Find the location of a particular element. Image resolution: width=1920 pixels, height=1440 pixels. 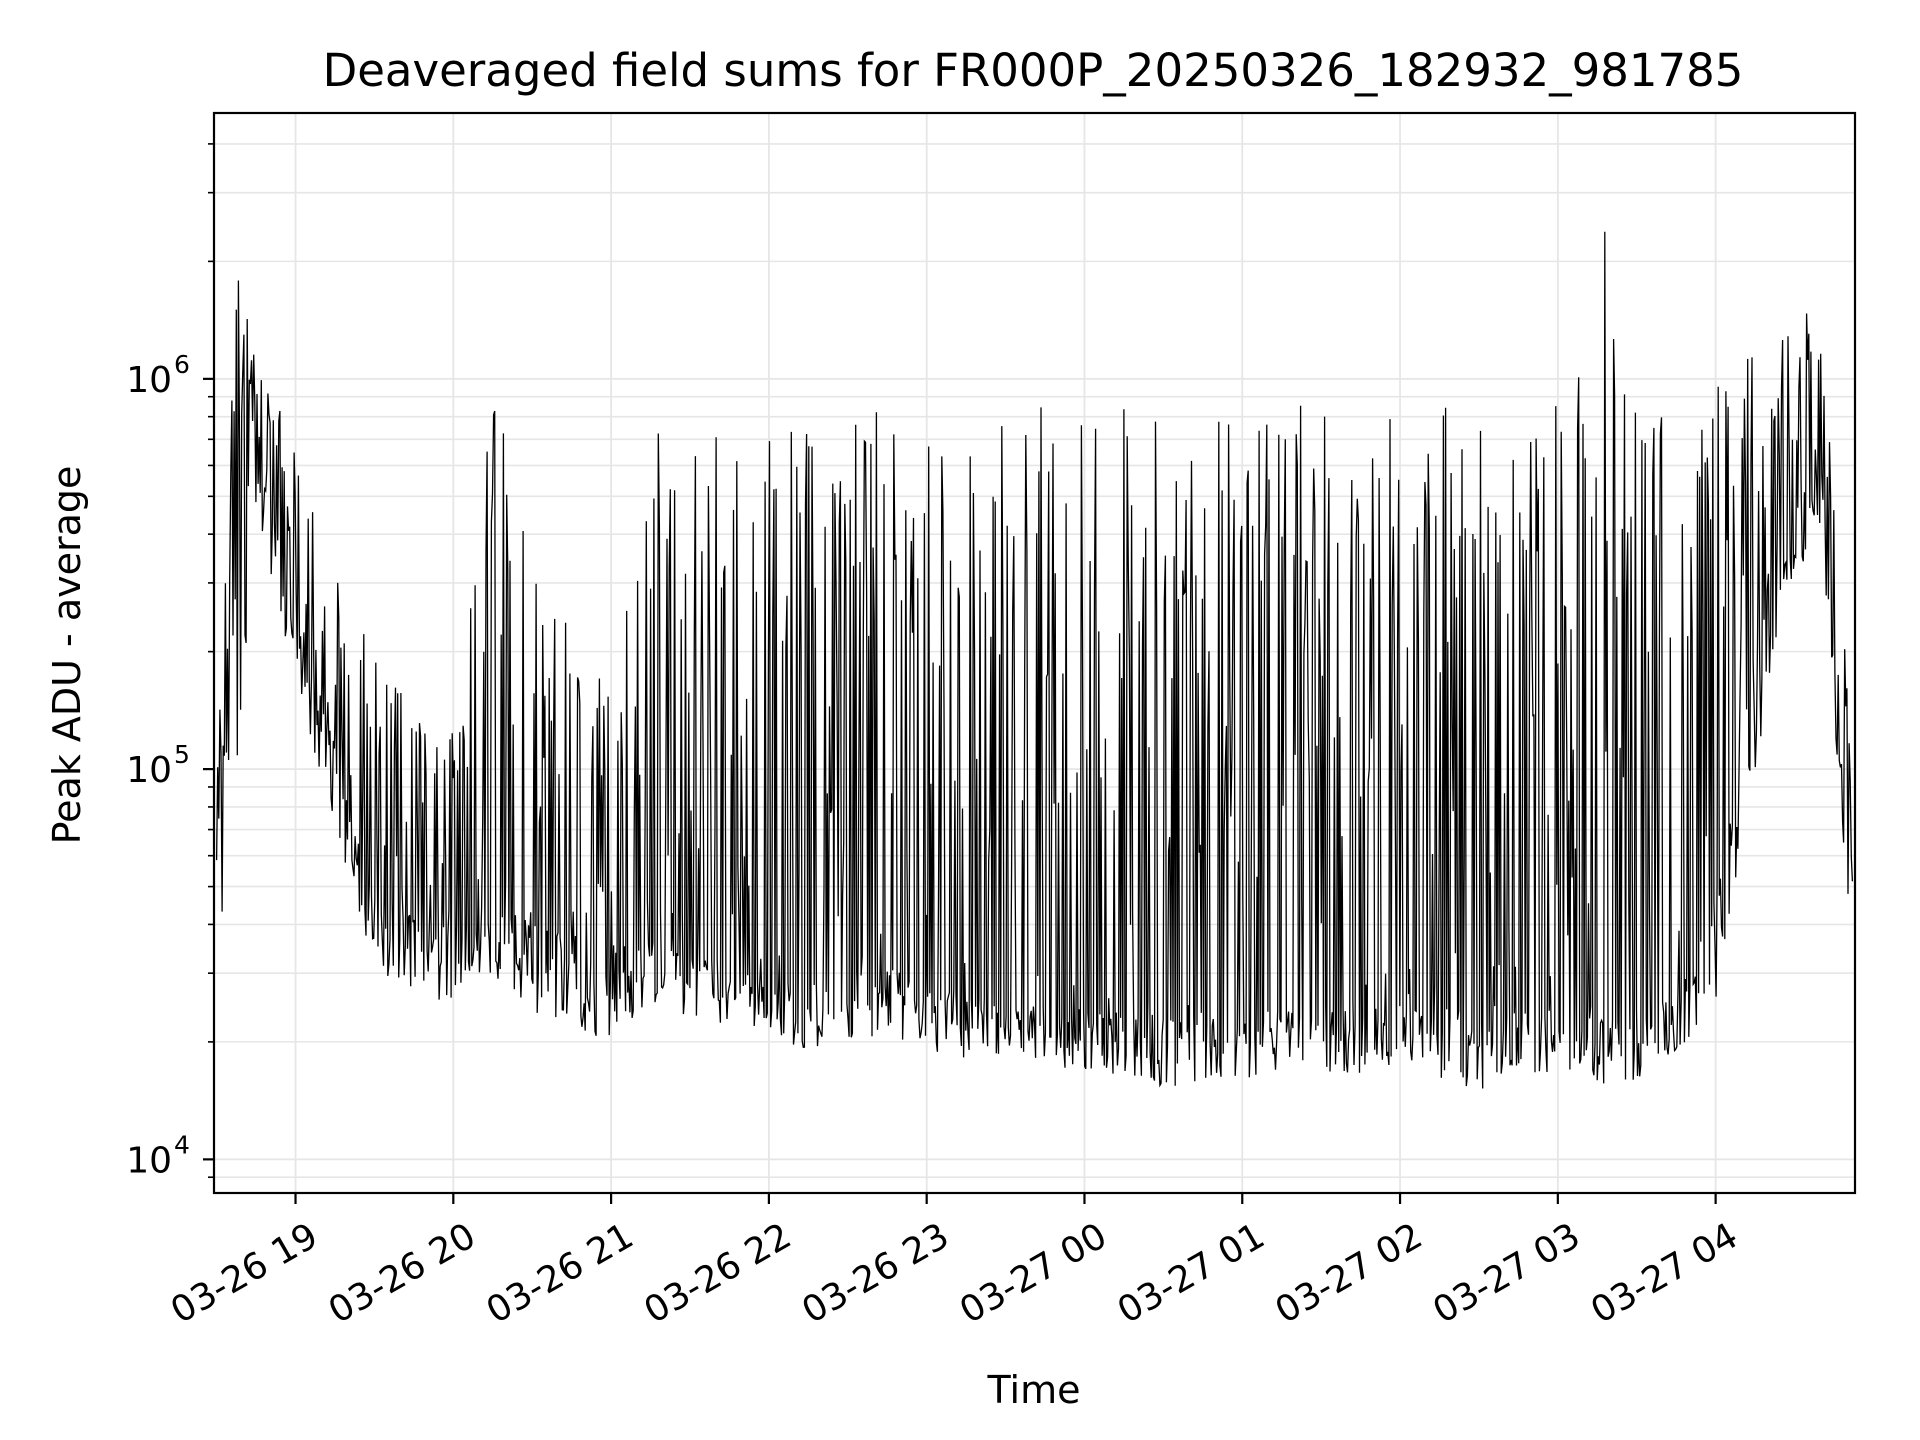

y-tick-exponent: 5 is located at coordinates (182, 754).